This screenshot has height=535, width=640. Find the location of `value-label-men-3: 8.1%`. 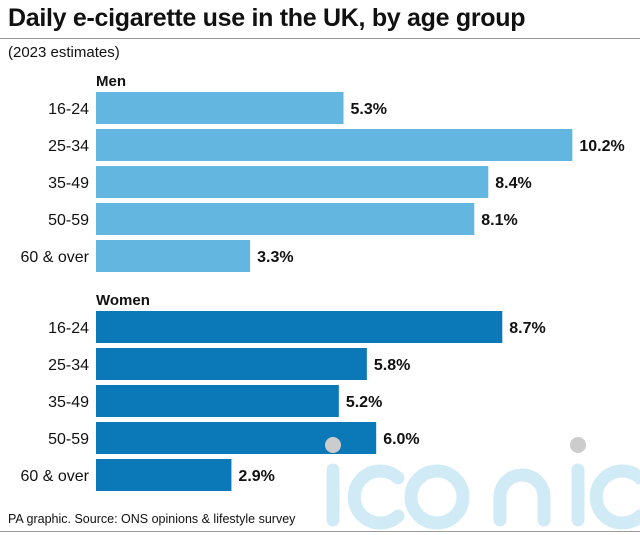

value-label-men-3: 8.1% is located at coordinates (499, 220).